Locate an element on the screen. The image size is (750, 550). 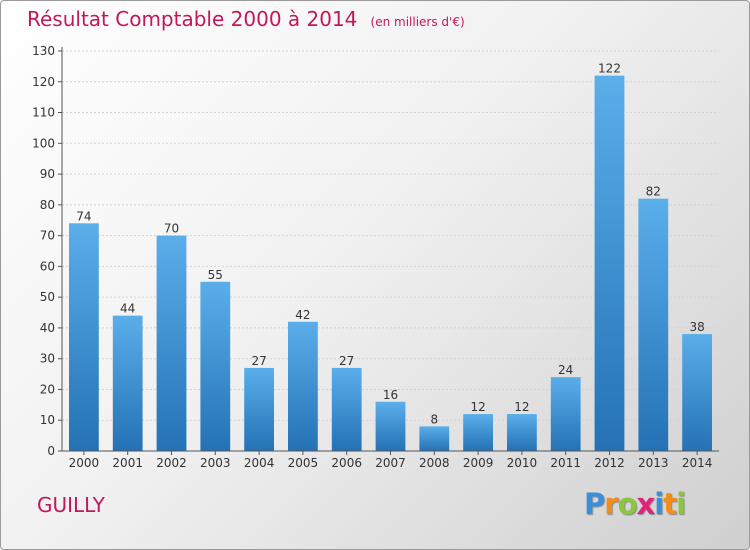
commune-name: GUILLY is located at coordinates (71, 505).